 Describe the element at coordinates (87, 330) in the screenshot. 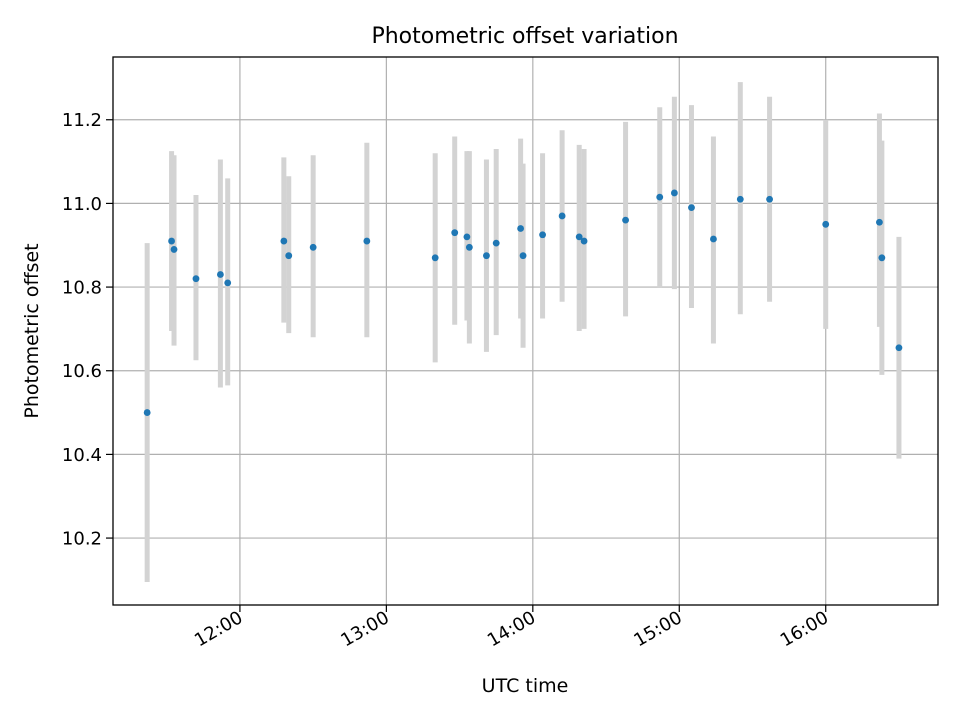

I see `y-axis-ticks: 10.2 10.4 10.6 10.8 11.0 11.2` at that location.